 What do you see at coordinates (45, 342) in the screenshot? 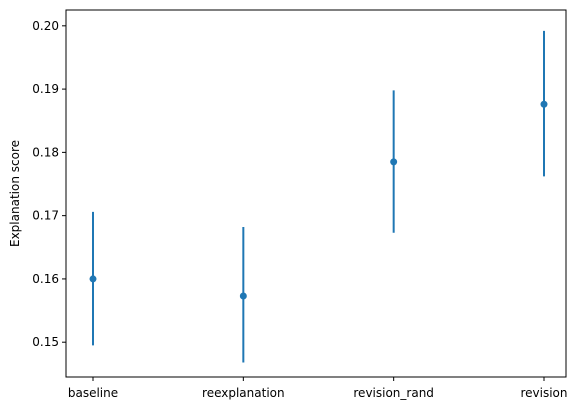
I see `y-tick-label: 0.15` at bounding box center [45, 342].